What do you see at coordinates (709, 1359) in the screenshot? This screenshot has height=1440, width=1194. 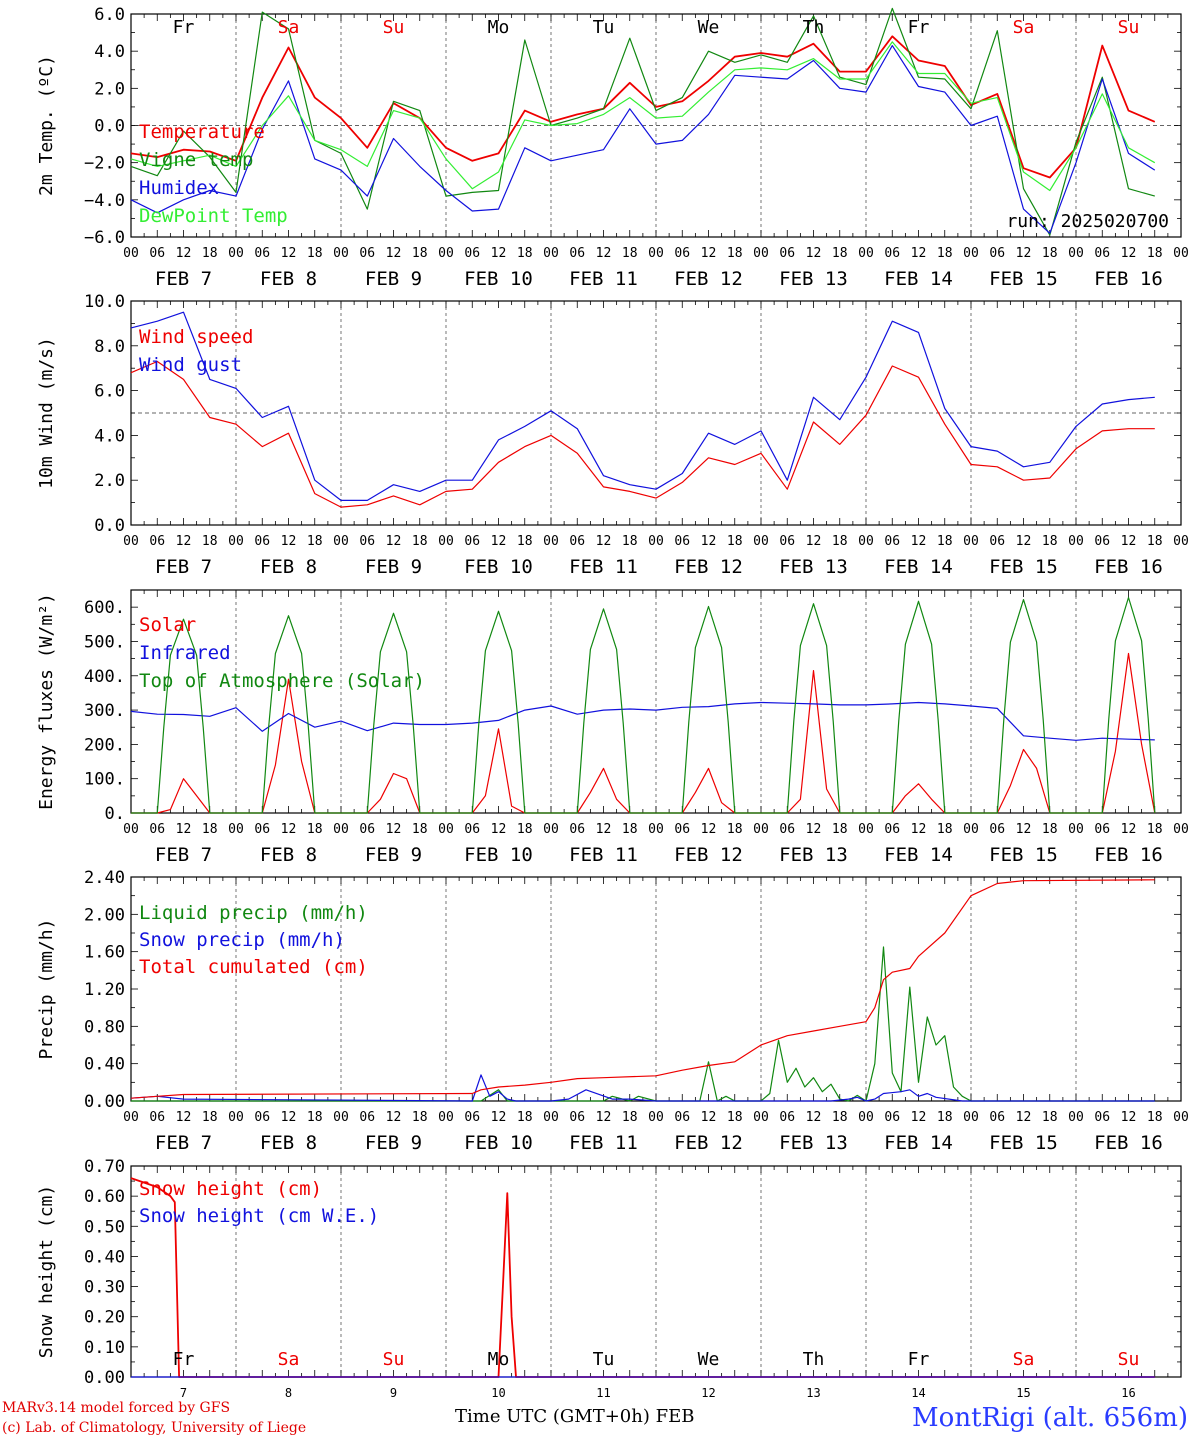 I see `snow-weekday-label: We` at bounding box center [709, 1359].